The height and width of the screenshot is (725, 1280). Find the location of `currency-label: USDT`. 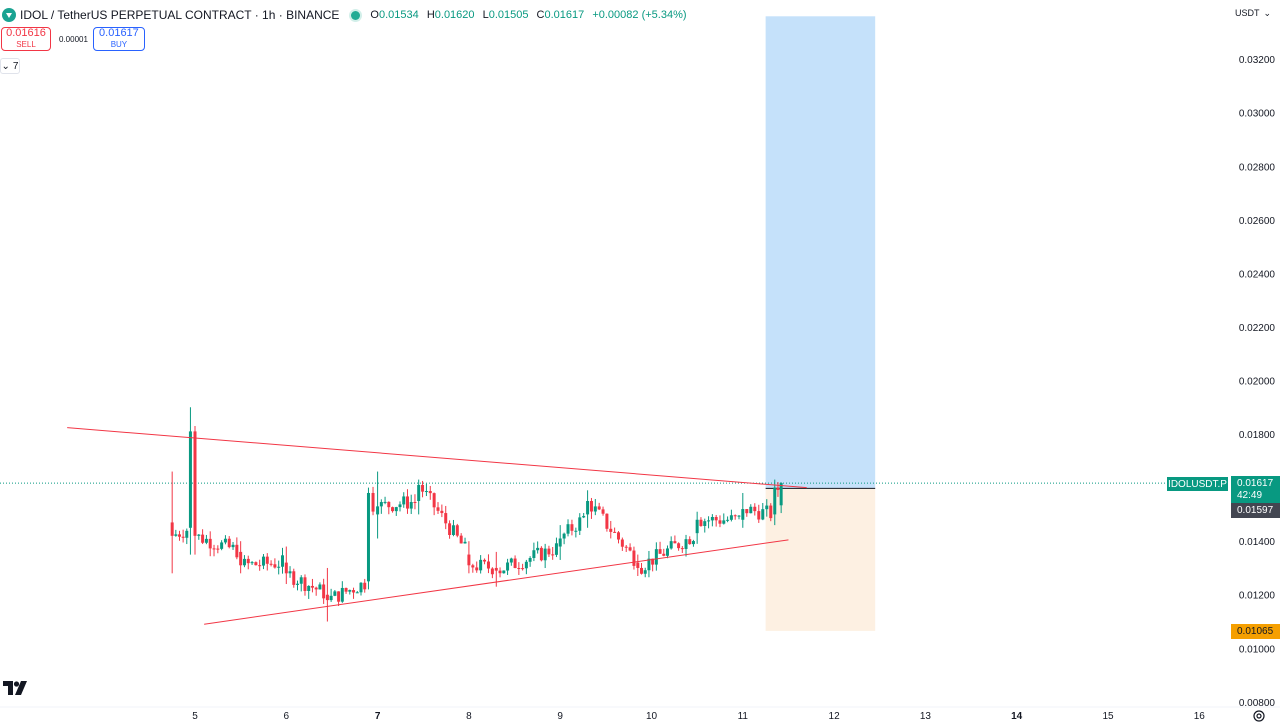

currency-label: USDT is located at coordinates (1247, 13).